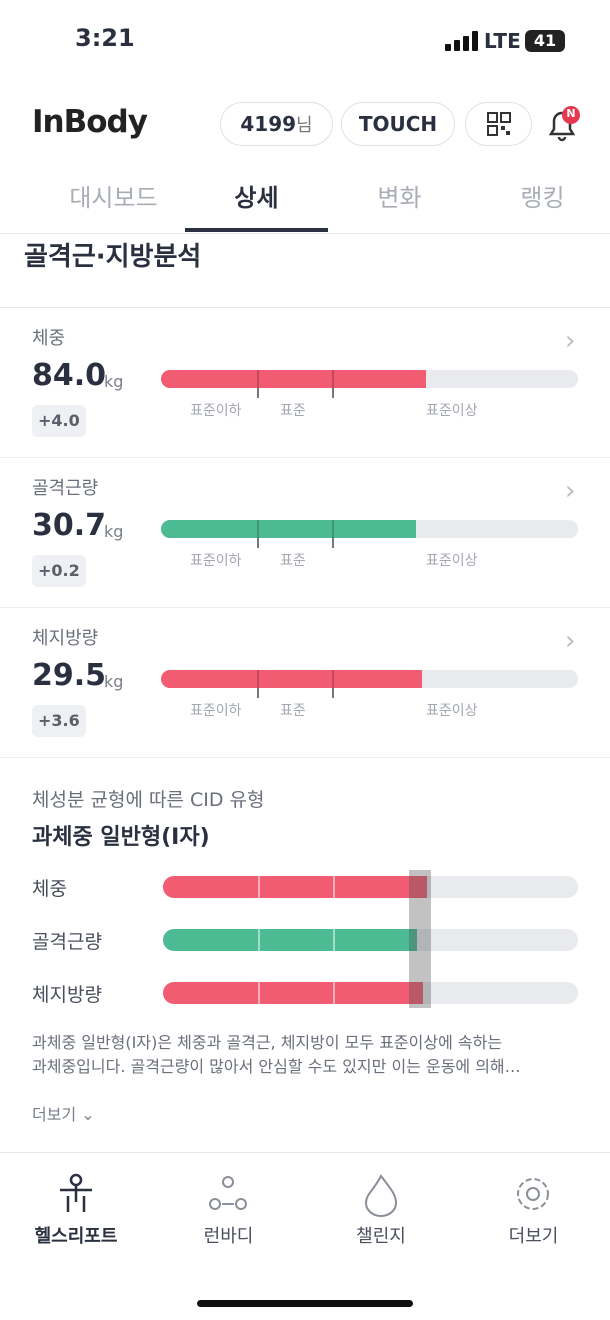  I want to click on tab: 대시보드, so click(113, 198).